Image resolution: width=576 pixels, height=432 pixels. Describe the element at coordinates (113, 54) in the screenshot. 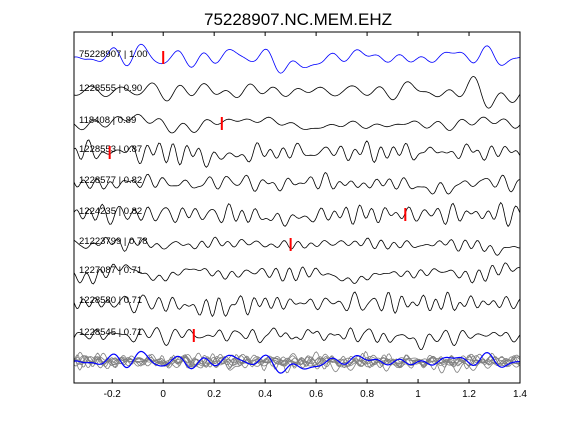

I see `trace-label: 75228907 | 1.00` at that location.